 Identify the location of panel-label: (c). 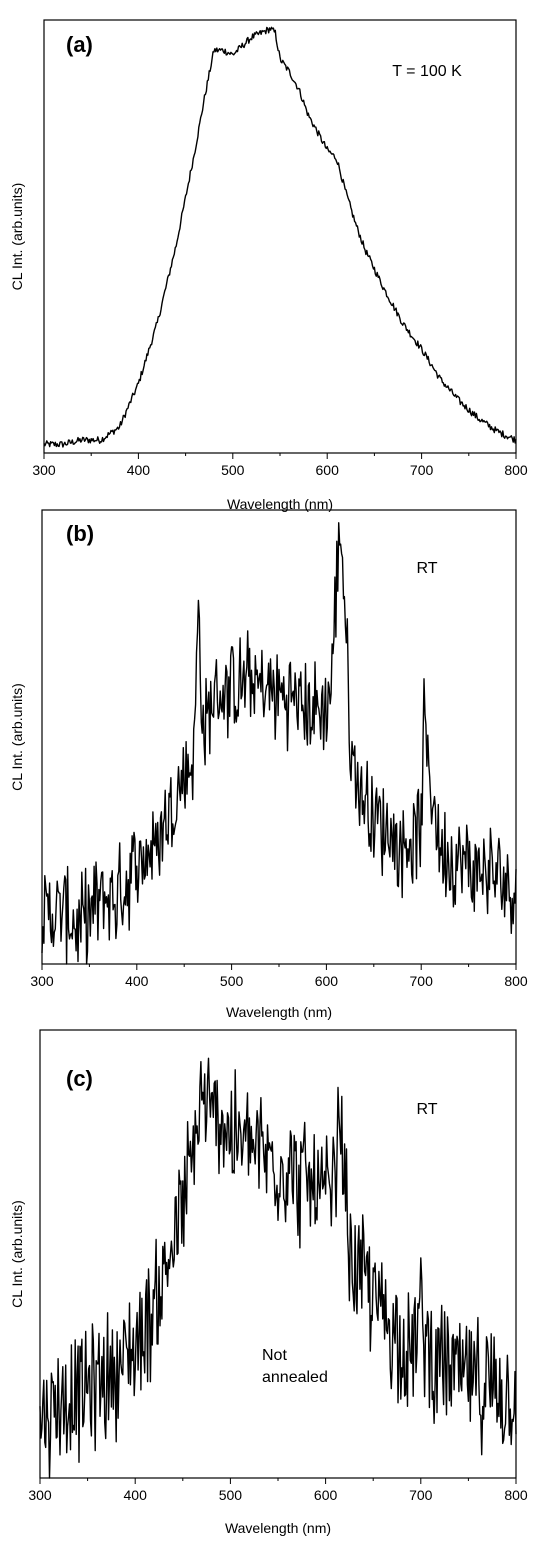
(79, 1078).